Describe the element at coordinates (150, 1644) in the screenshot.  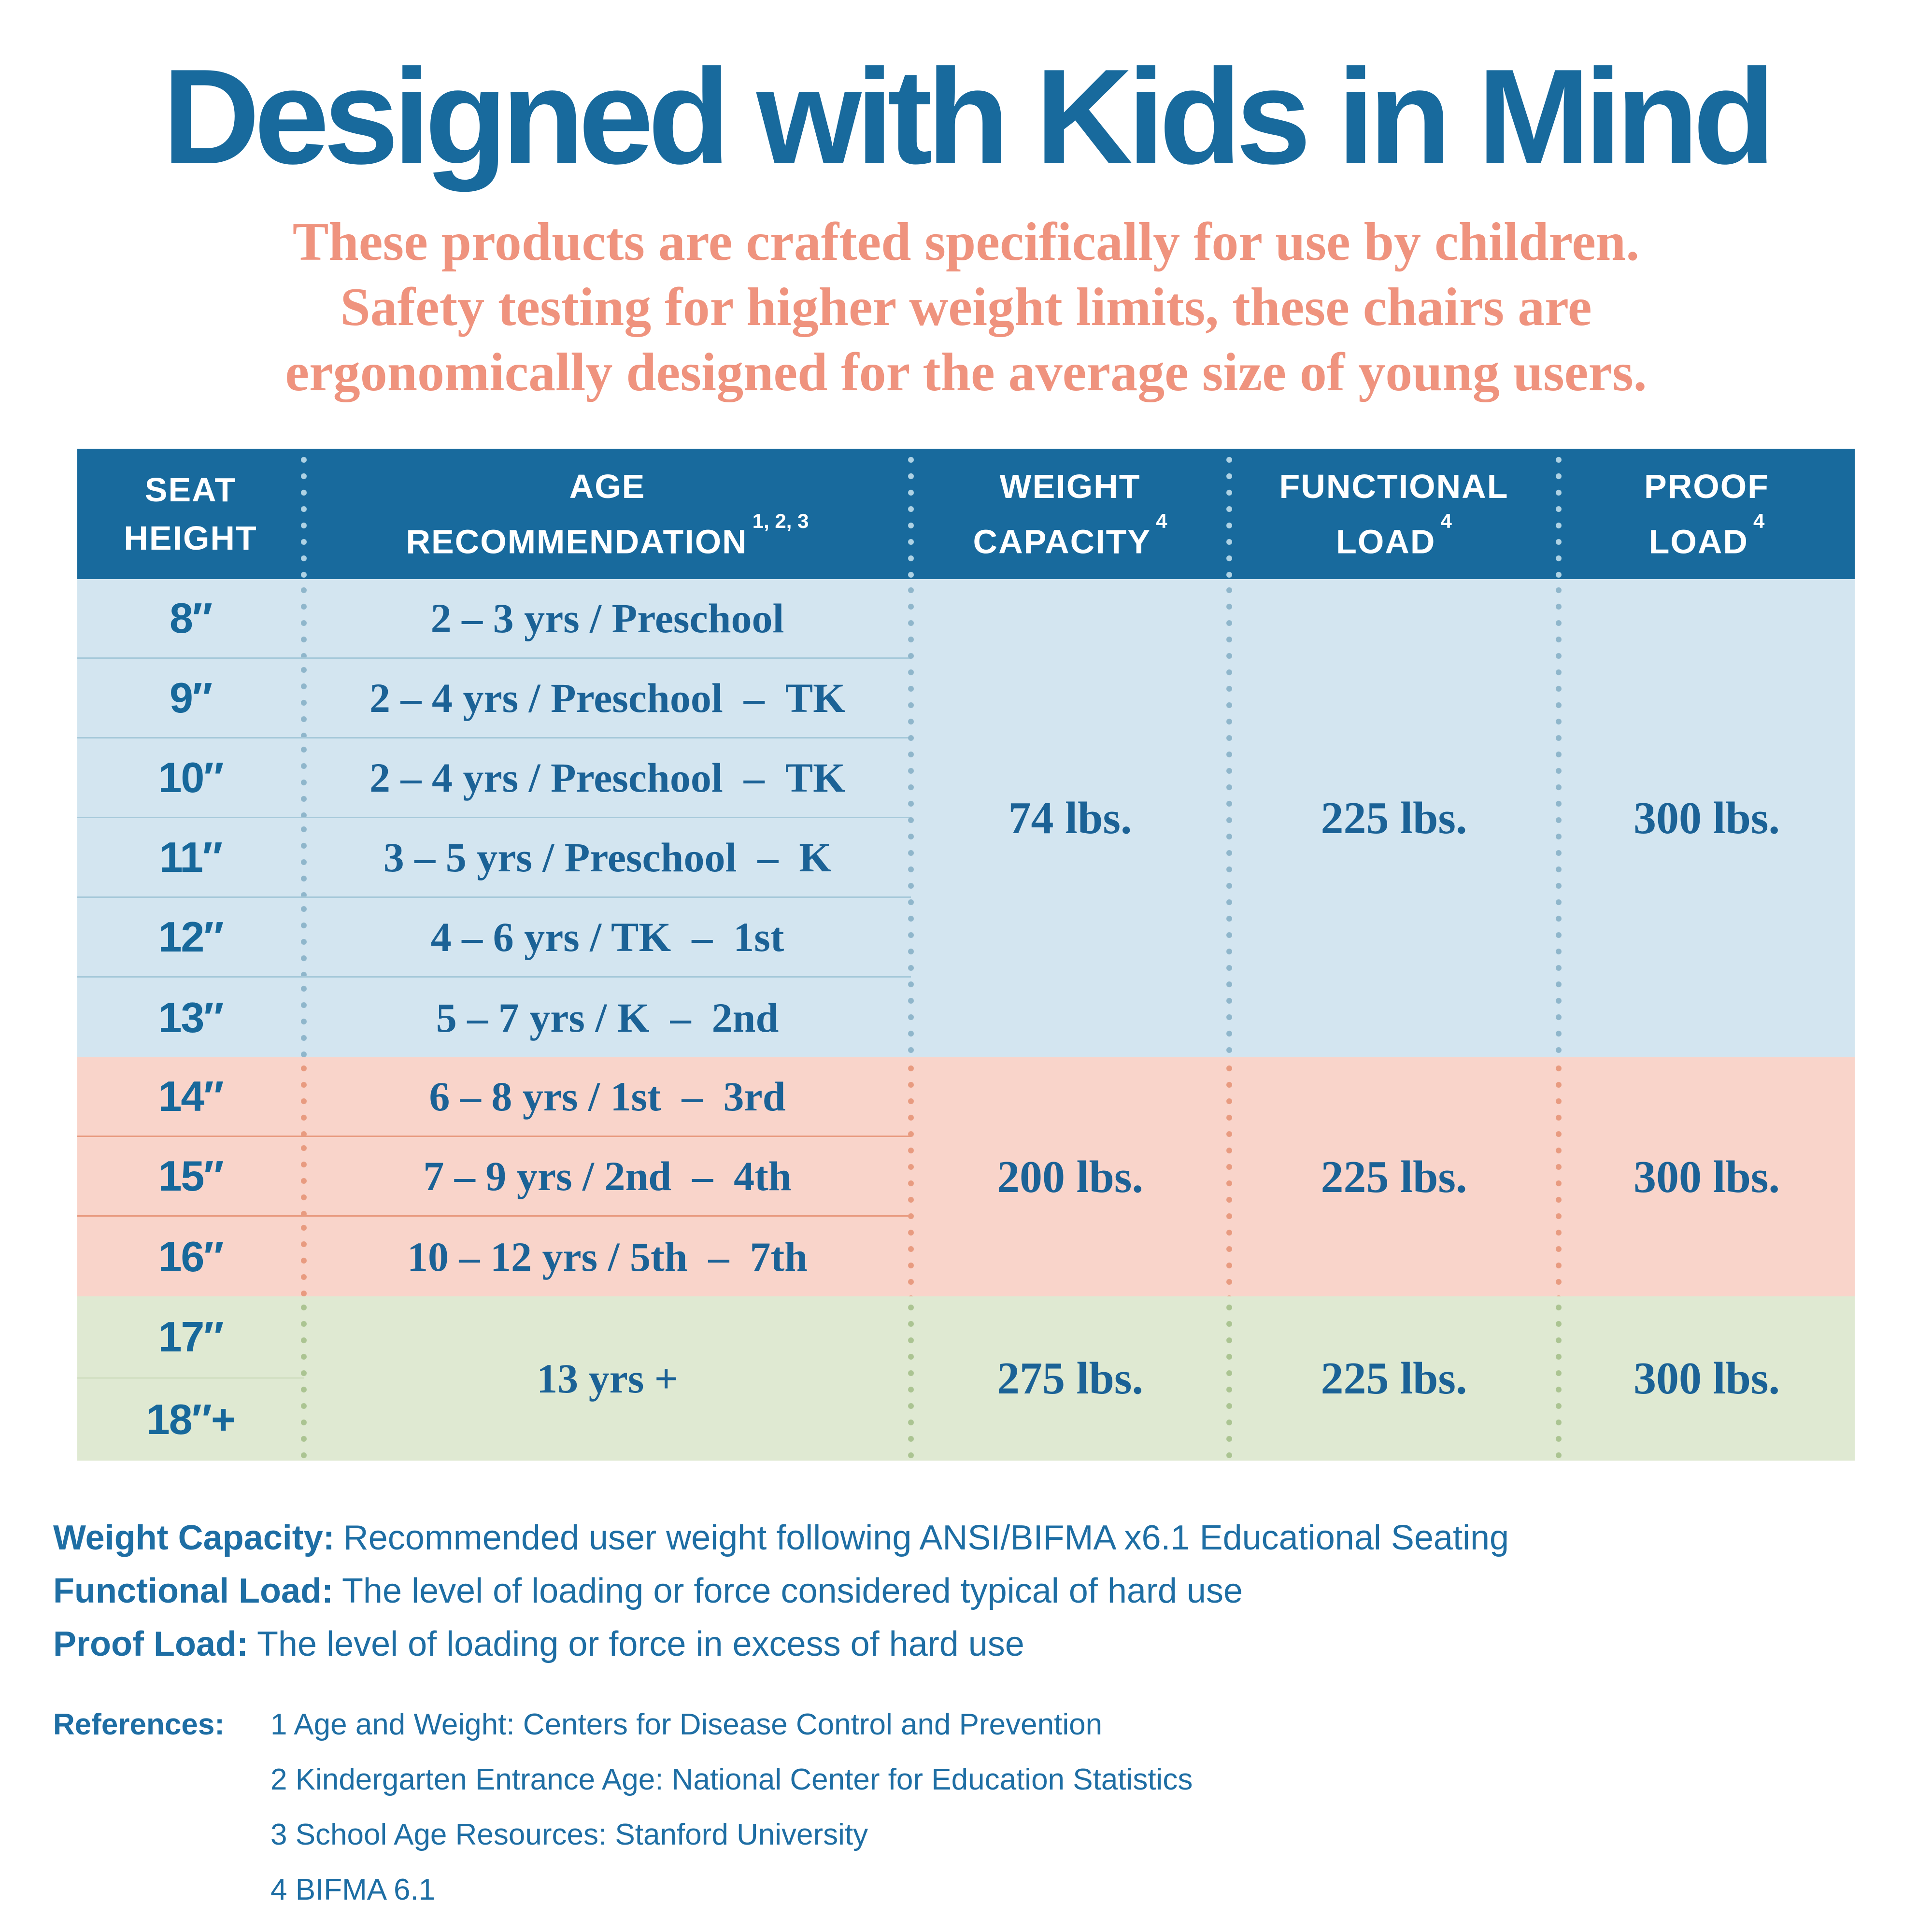
I see `footnote-label: Proof Load:` at that location.